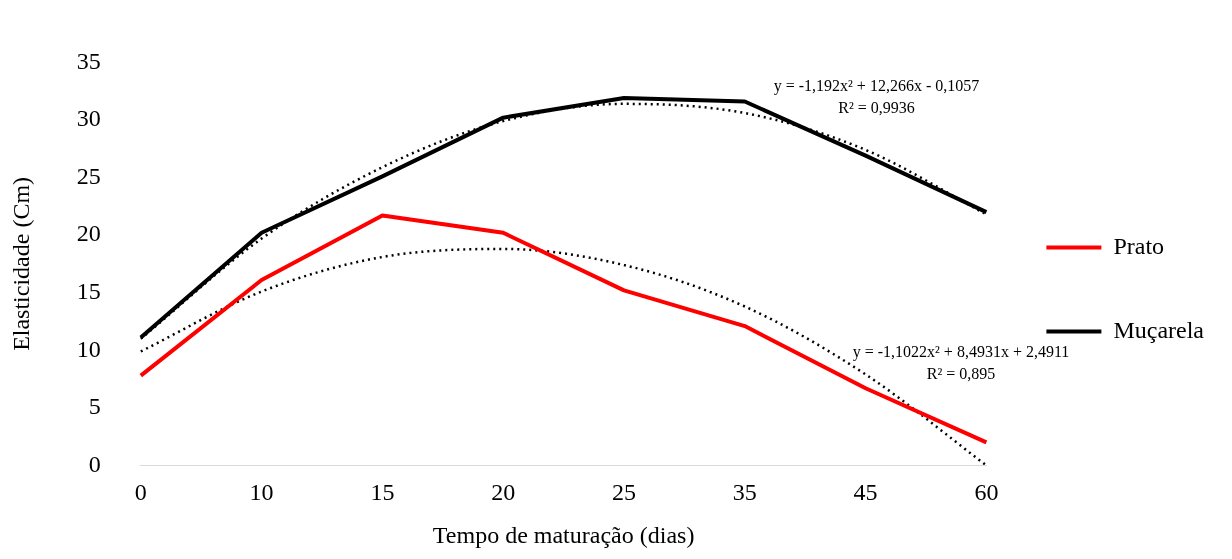 Image resolution: width=1232 pixels, height=559 pixels. What do you see at coordinates (94, 406) in the screenshot?
I see `y-tick-label: 5` at bounding box center [94, 406].